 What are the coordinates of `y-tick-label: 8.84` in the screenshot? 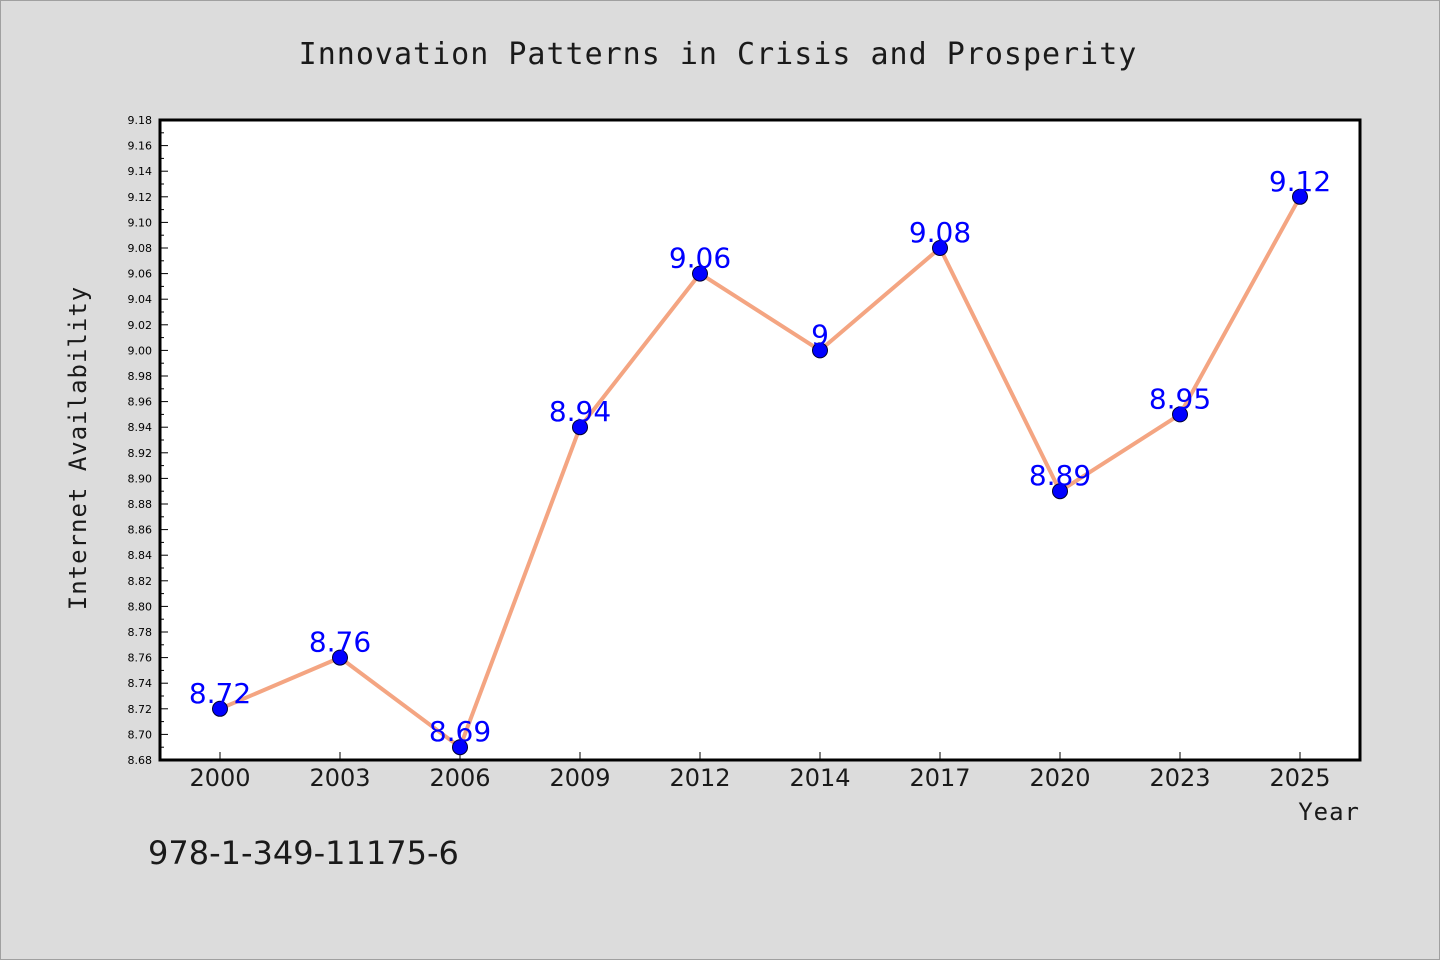 It's located at (140, 555).